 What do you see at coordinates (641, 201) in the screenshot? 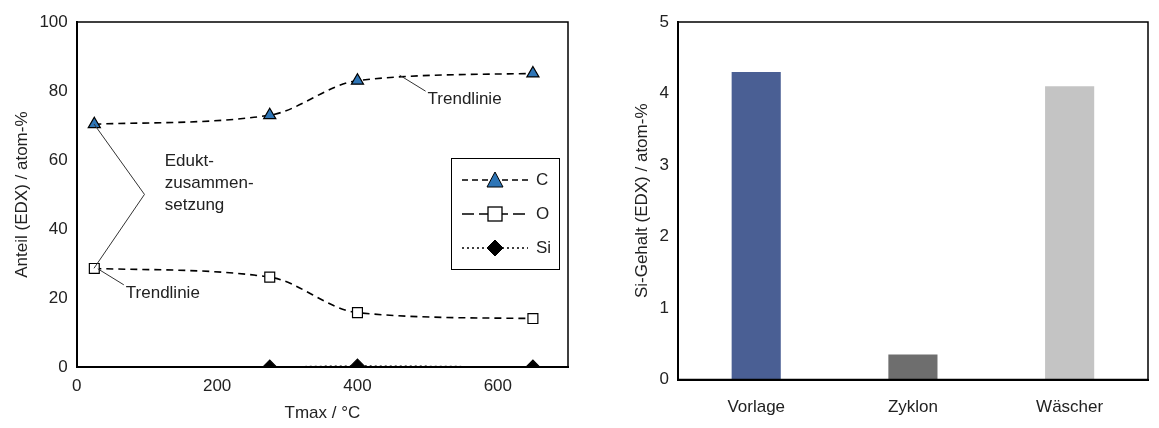
I see `y-axis-title: Si-Gehalt (EDX) / atom-%` at bounding box center [641, 201].